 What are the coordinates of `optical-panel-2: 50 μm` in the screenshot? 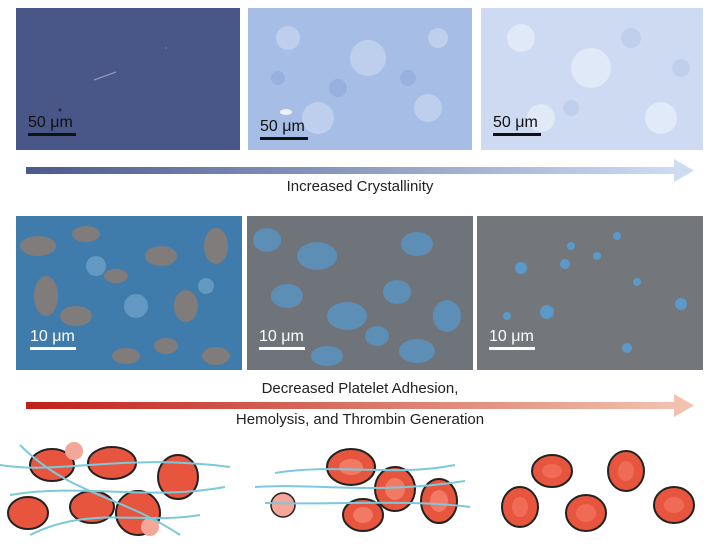 It's located at (360, 79).